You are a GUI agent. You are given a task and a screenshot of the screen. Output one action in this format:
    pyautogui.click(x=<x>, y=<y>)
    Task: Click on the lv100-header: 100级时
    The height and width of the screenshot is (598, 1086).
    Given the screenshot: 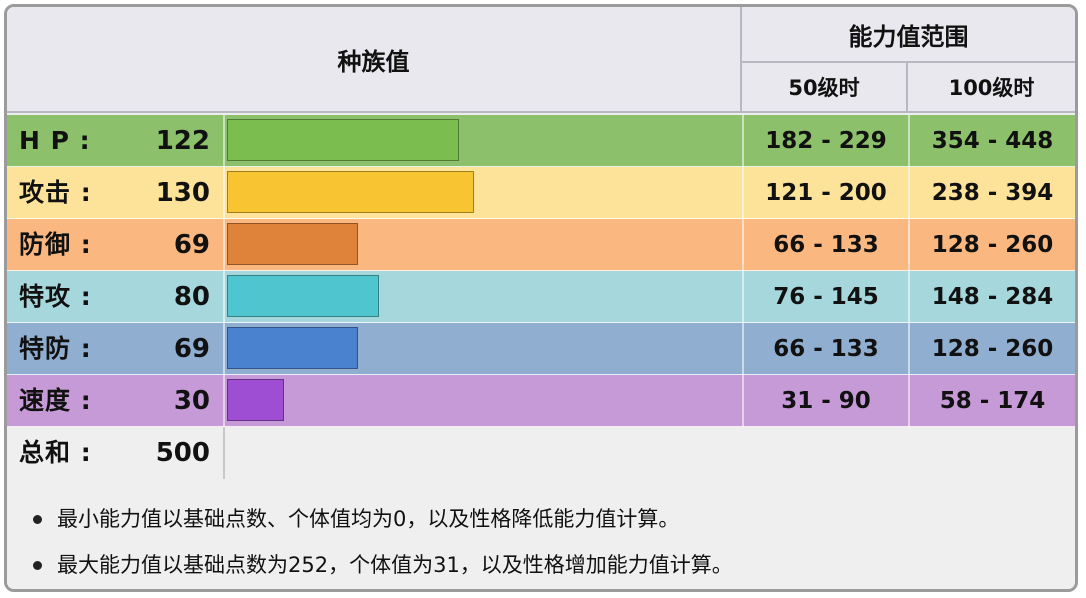 What is the action you would take?
    pyautogui.click(x=991, y=88)
    